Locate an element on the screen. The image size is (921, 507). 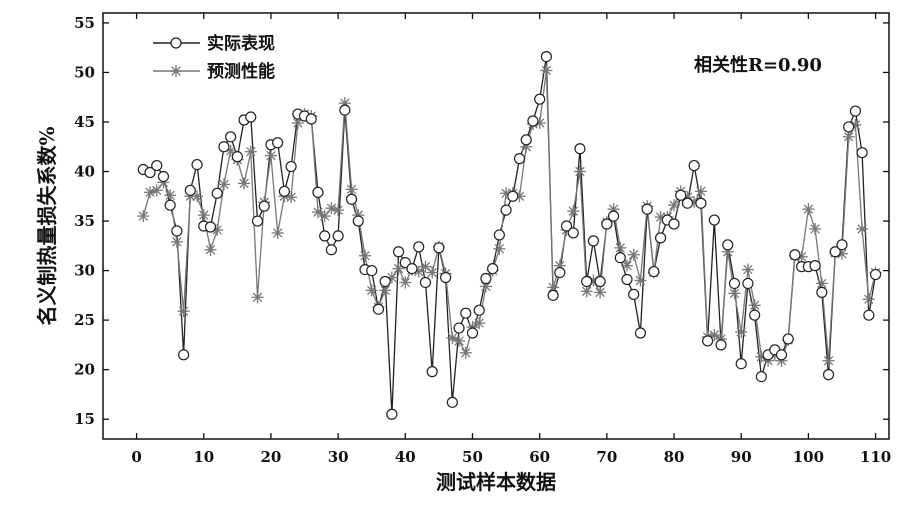
legend-marker-predicted is located at coordinates (176, 71).